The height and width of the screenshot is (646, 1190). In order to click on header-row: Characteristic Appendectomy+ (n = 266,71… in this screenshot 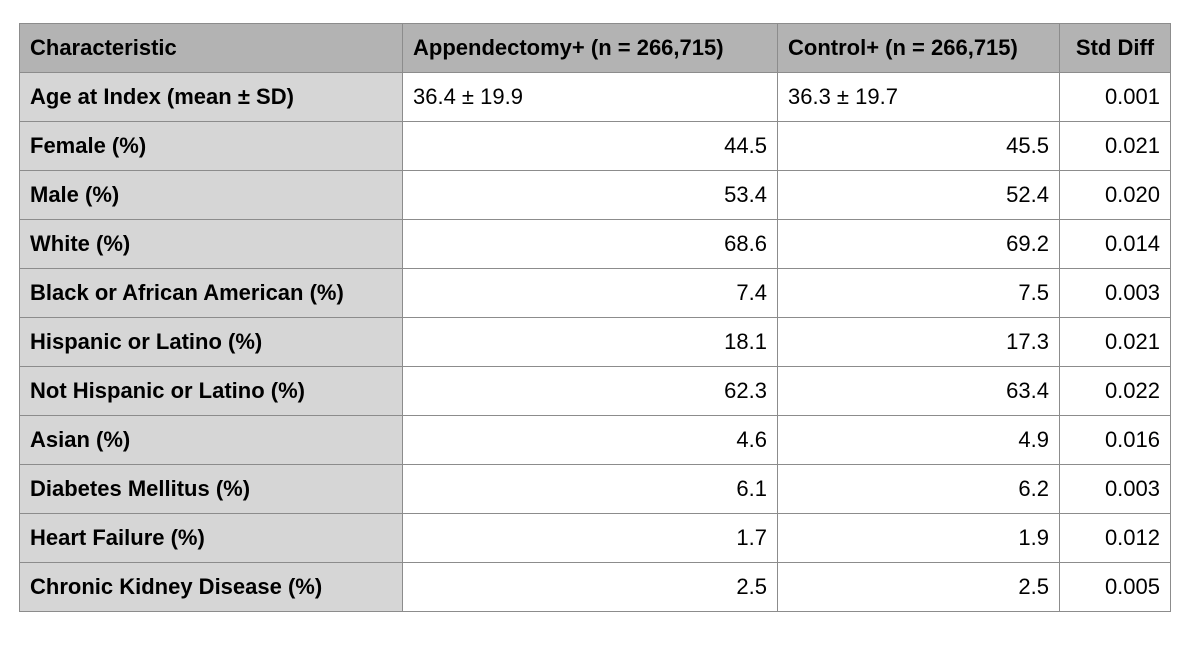, I will do `click(595, 48)`.